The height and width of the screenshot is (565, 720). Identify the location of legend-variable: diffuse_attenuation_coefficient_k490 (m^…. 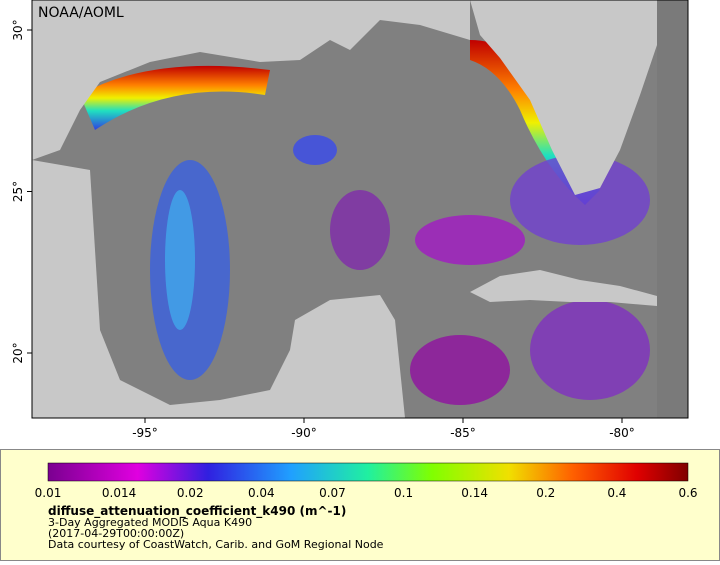
(197, 511).